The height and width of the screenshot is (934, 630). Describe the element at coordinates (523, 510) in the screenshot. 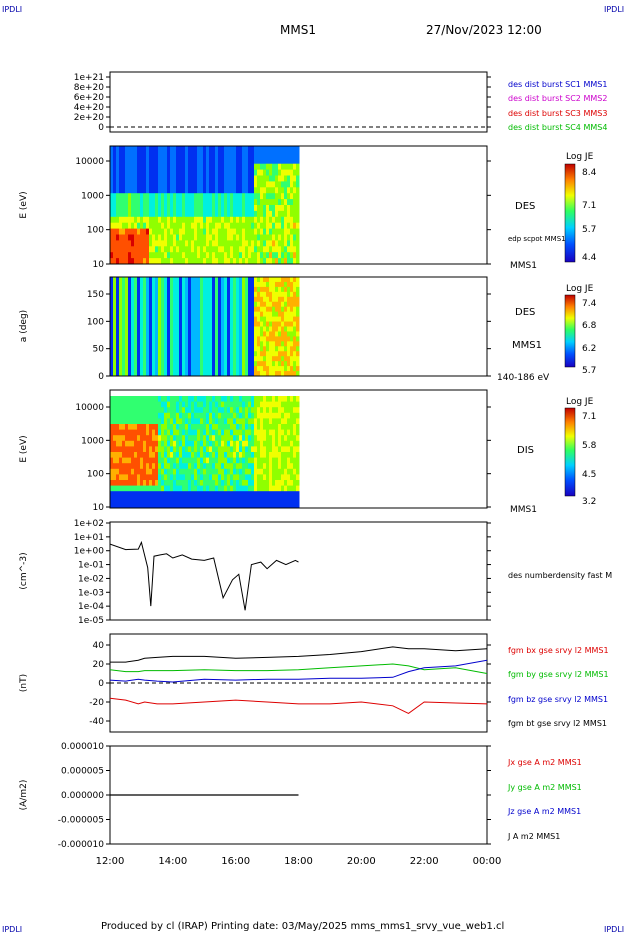

I see `panel-4-bottom-label: MMS1` at that location.